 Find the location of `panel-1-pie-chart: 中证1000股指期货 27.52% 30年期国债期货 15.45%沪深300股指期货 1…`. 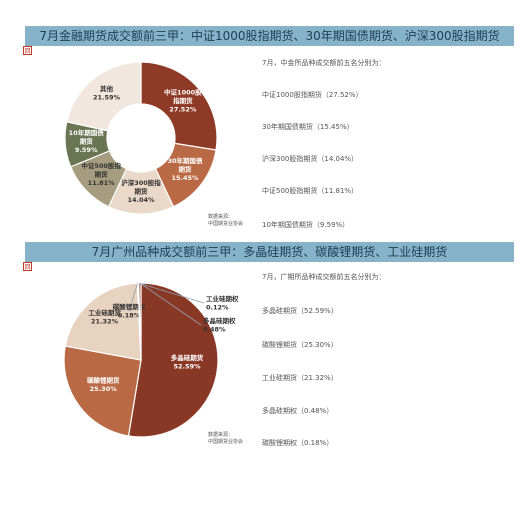

panel-1-pie-chart: 中证1000股指期货 27.52% 30年期国债期货 15.45%沪深300股指期货 1… is located at coordinates (141, 138).